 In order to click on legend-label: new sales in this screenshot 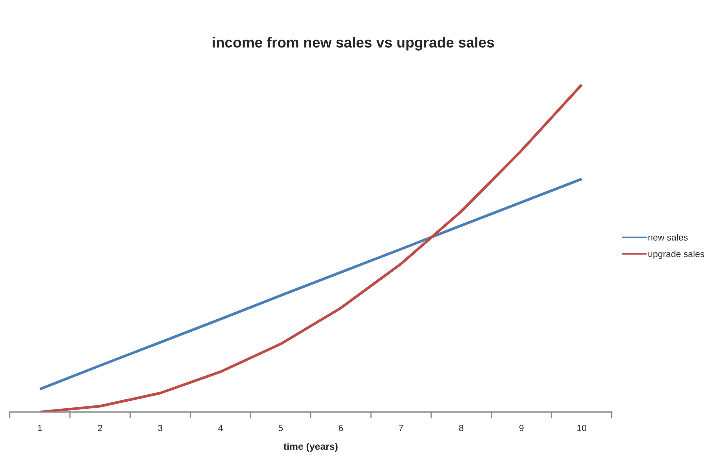, I will do `click(668, 237)`.